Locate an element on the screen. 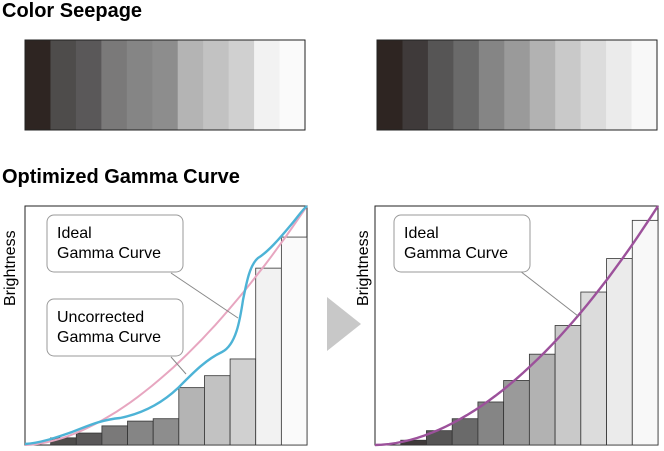 Image resolution: width=664 pixels, height=451 pixels. uncorrected-callout-box is located at coordinates (115, 327).